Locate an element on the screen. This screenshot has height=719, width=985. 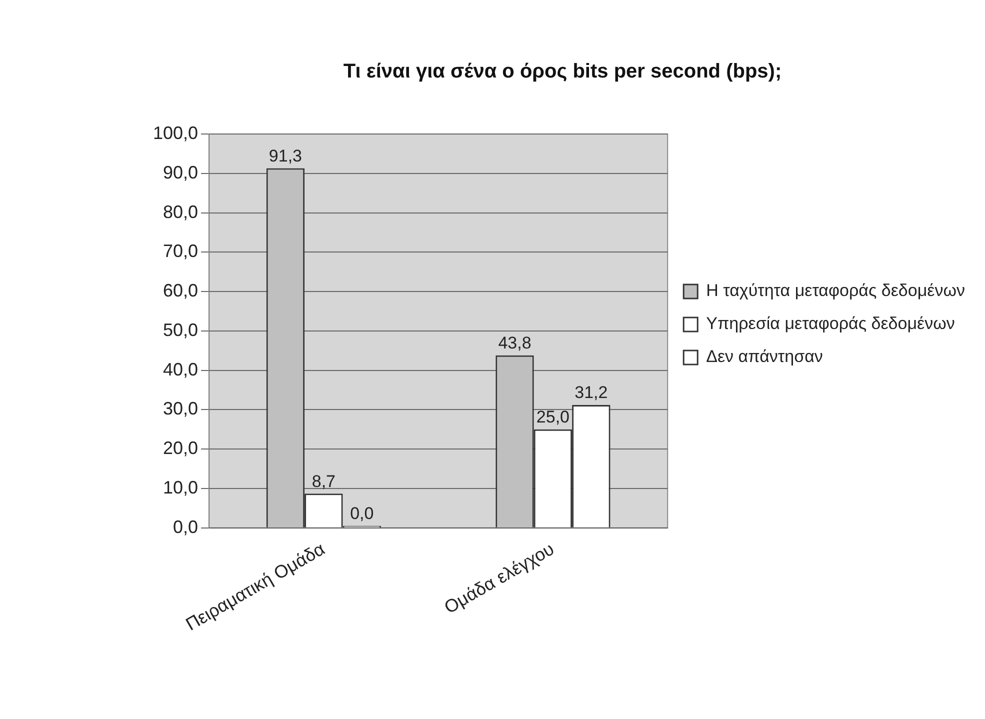
y-tick-label: 30,0 is located at coordinates (180, 408).